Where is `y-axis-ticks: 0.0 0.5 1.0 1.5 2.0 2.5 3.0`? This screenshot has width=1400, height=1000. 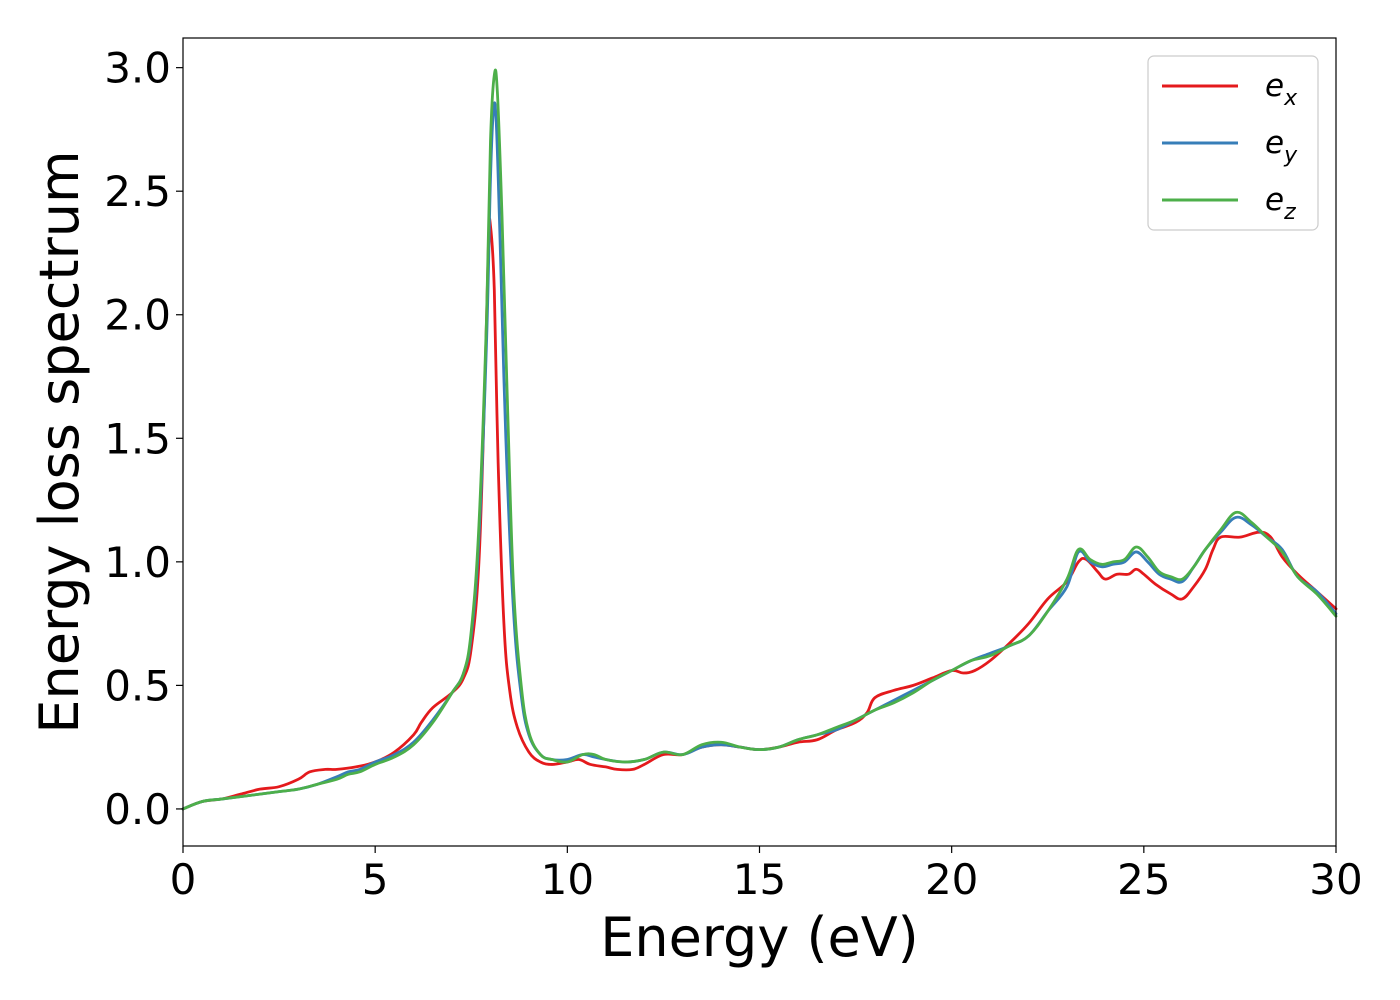 y-axis-ticks: 0.0 0.5 1.0 1.5 2.0 2.5 3.0 is located at coordinates (143, 439).